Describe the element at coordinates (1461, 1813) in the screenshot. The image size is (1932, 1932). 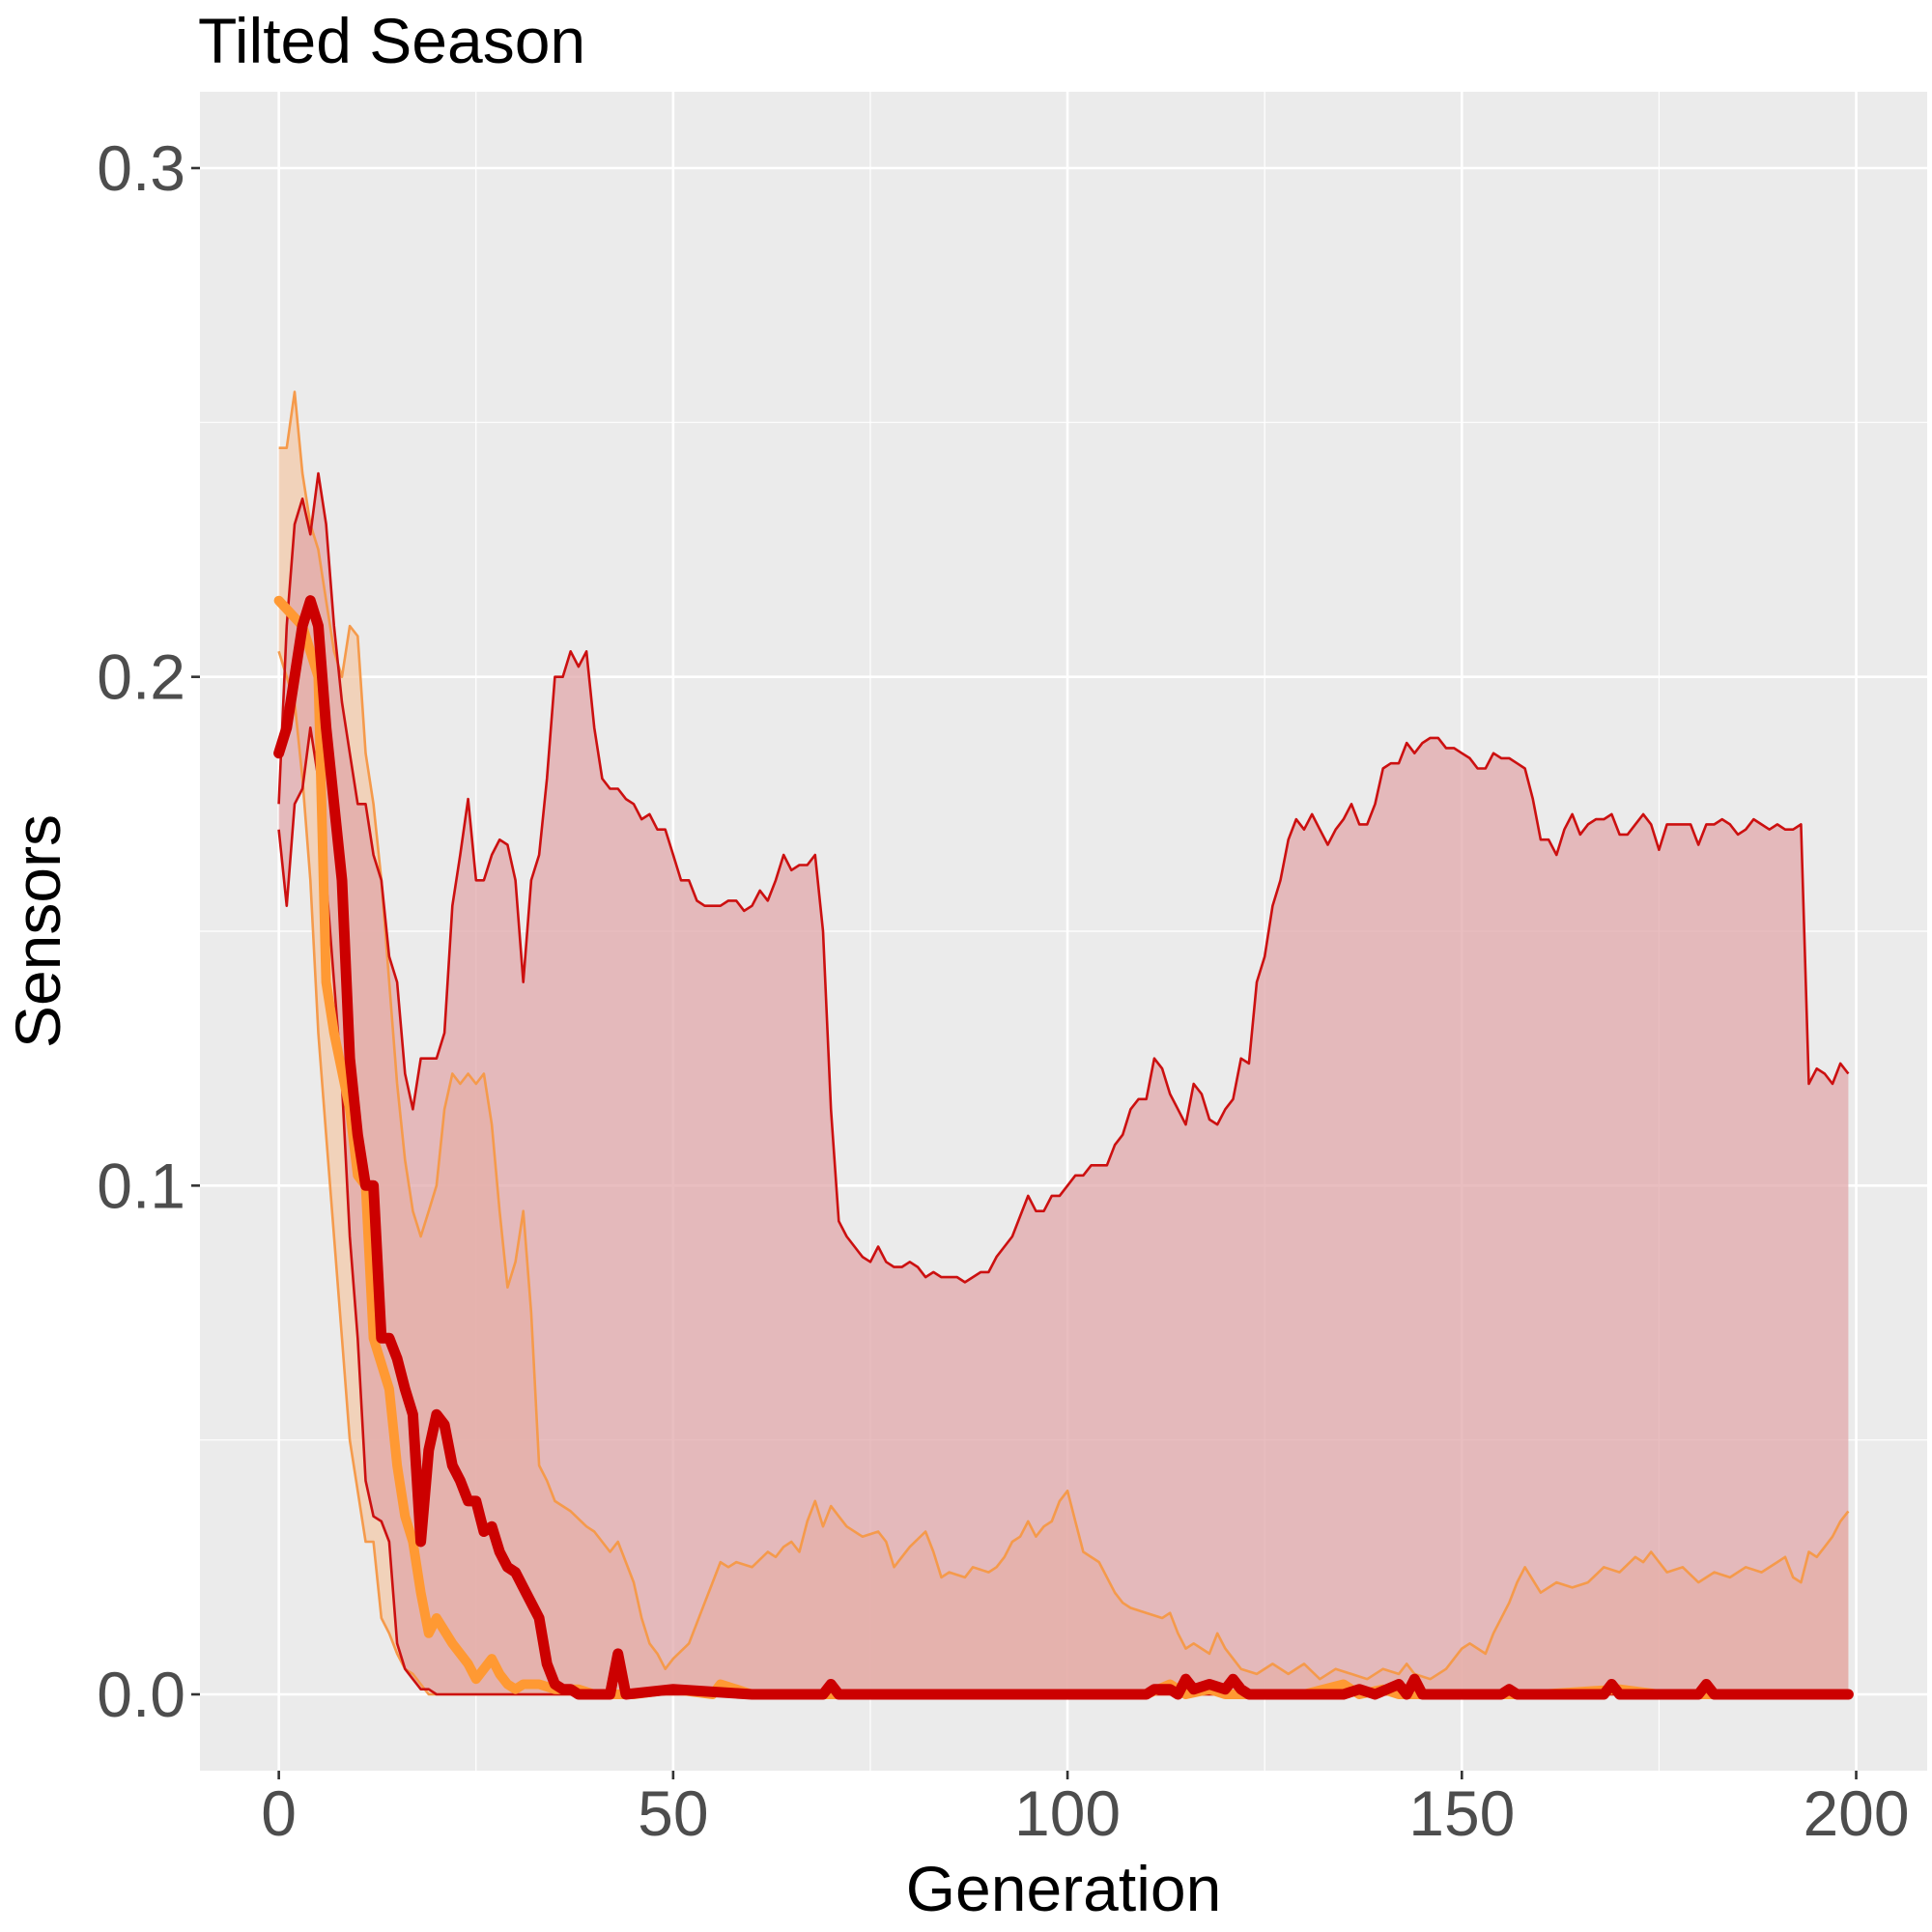
I see `x-tick-label: 150` at that location.